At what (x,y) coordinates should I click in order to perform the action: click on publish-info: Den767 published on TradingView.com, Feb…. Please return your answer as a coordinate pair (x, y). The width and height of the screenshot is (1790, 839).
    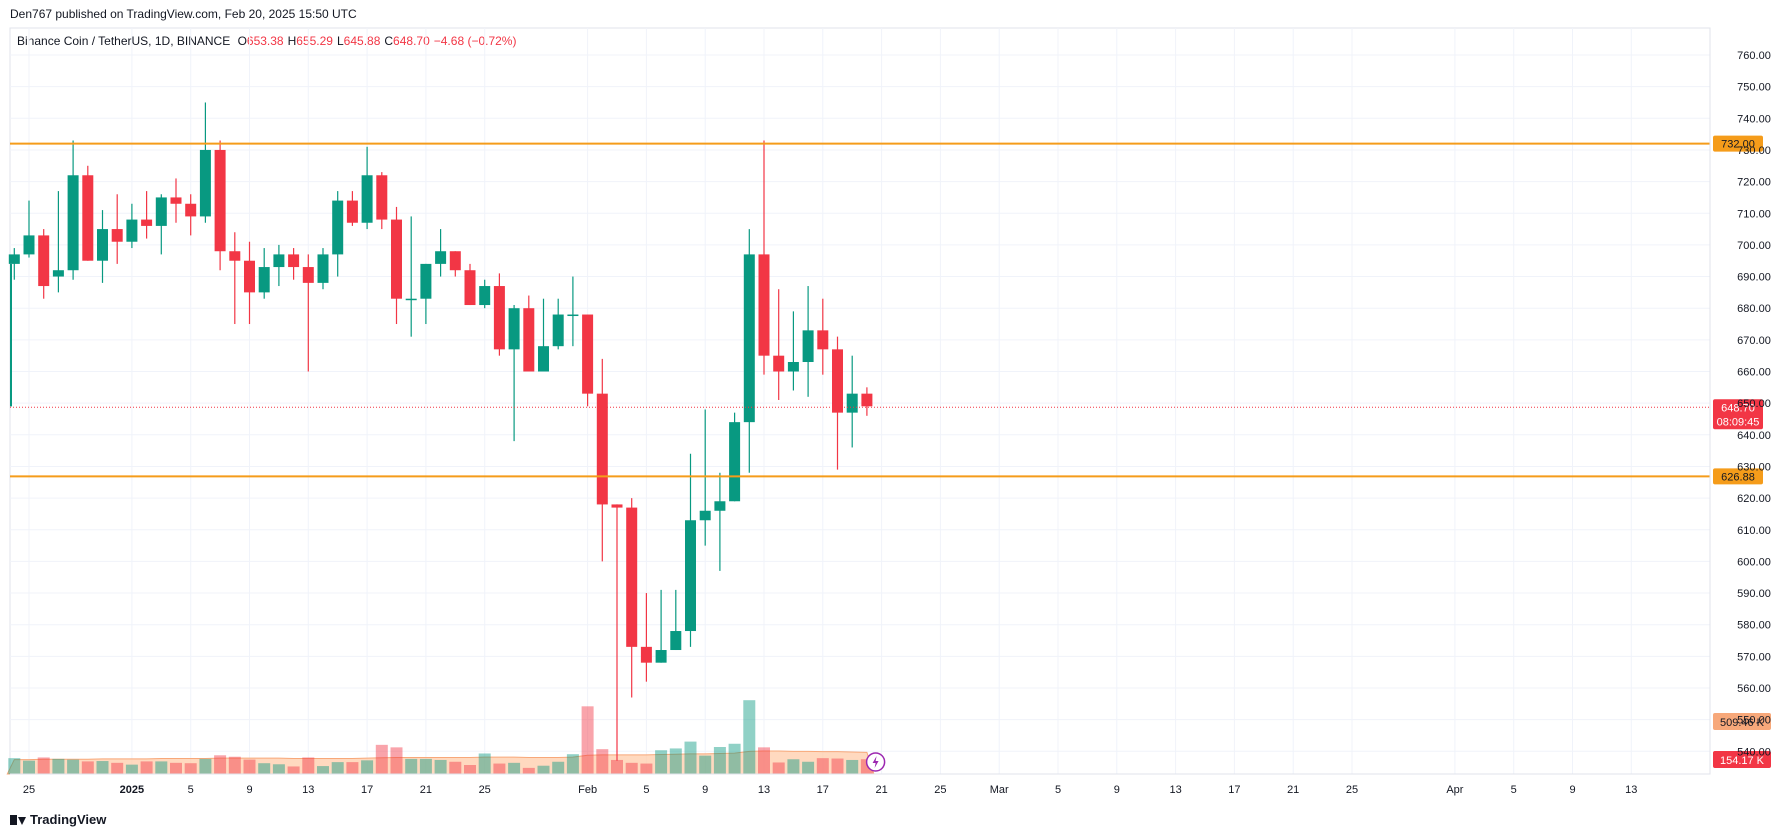
    Looking at the image, I should click on (183, 14).